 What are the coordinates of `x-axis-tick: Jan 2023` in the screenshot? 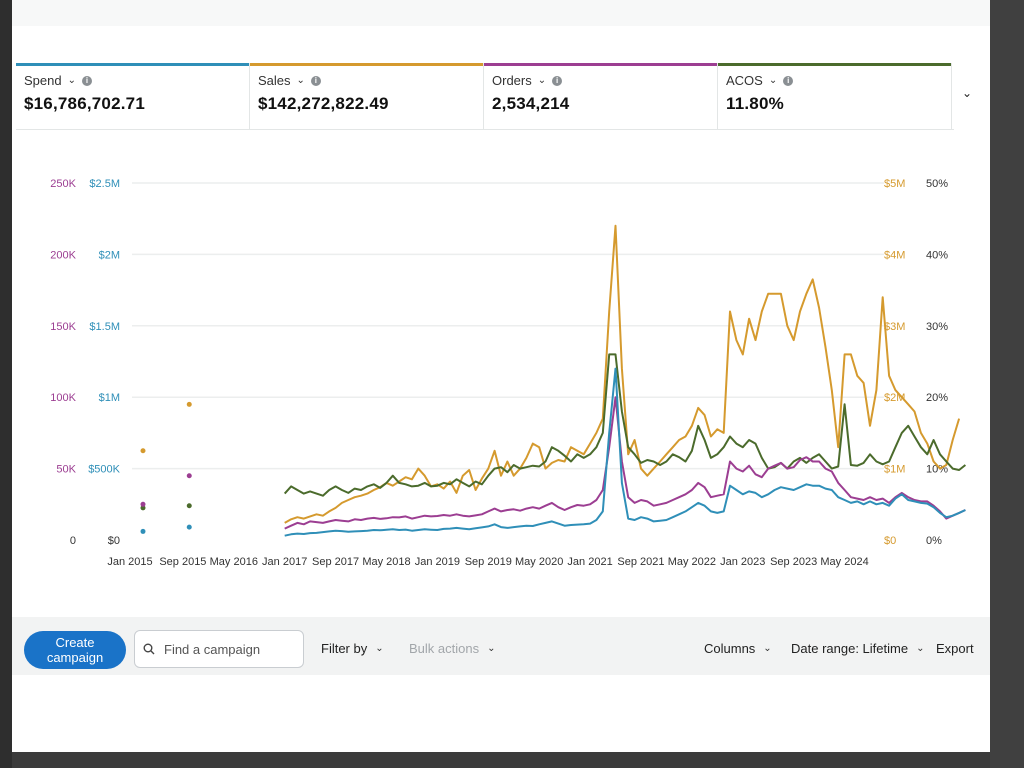 It's located at (742, 562).